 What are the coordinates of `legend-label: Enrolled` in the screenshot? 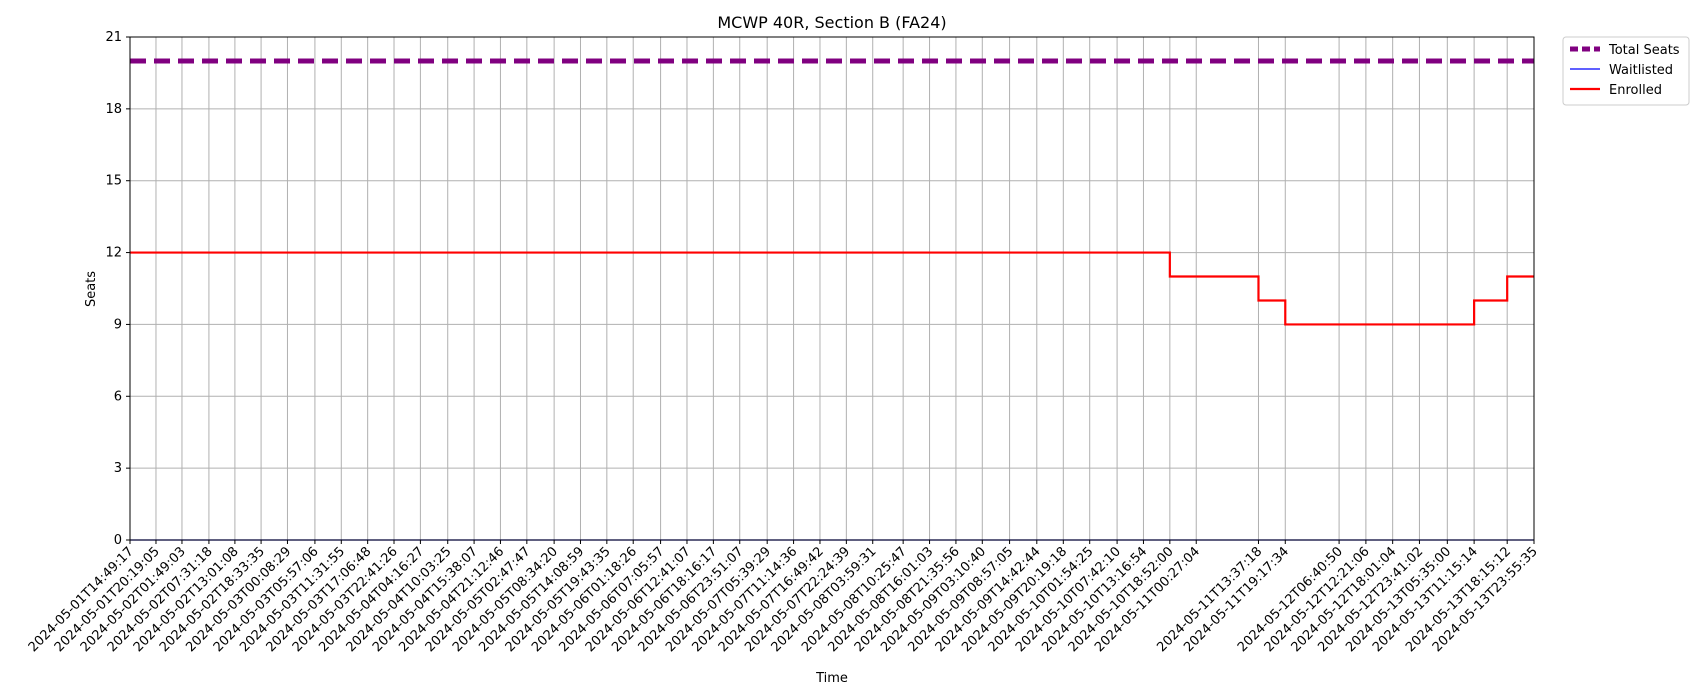 It's located at (1635, 90).